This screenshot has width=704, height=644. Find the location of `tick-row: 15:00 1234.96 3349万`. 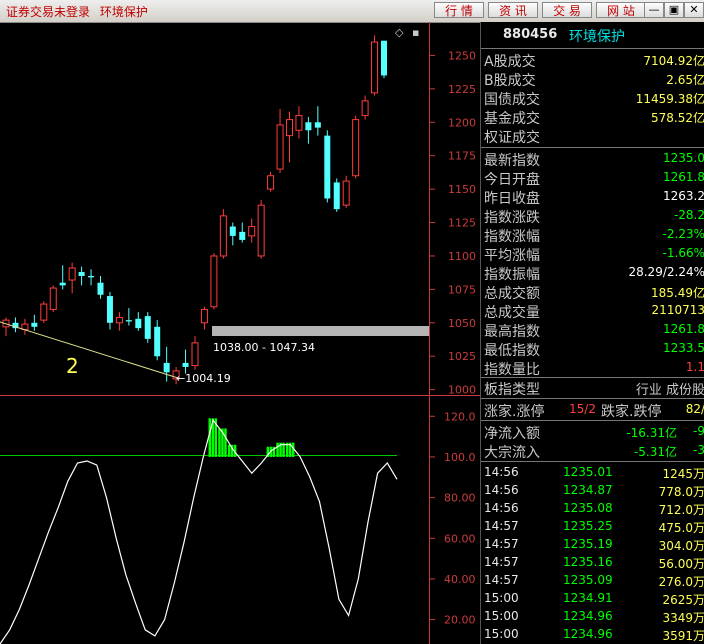

tick-row: 15:00 1234.96 3349万 is located at coordinates (592, 616).